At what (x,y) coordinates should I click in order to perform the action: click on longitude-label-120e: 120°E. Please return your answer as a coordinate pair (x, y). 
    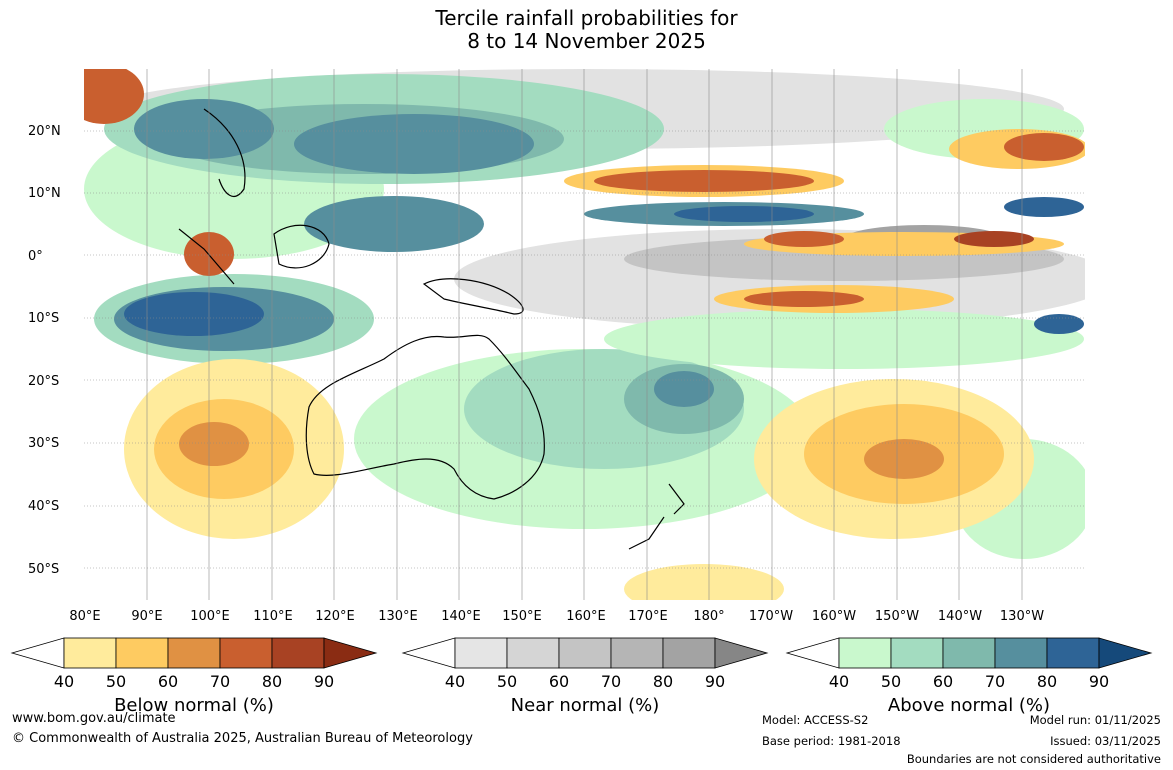
    Looking at the image, I should click on (335, 616).